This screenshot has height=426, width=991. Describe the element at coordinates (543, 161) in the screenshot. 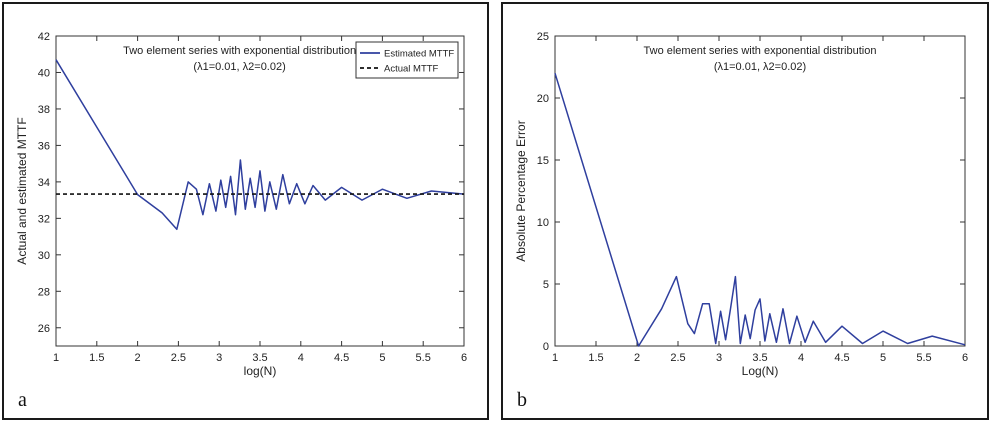

I see `chart-b-y-tick-label: 15` at that location.